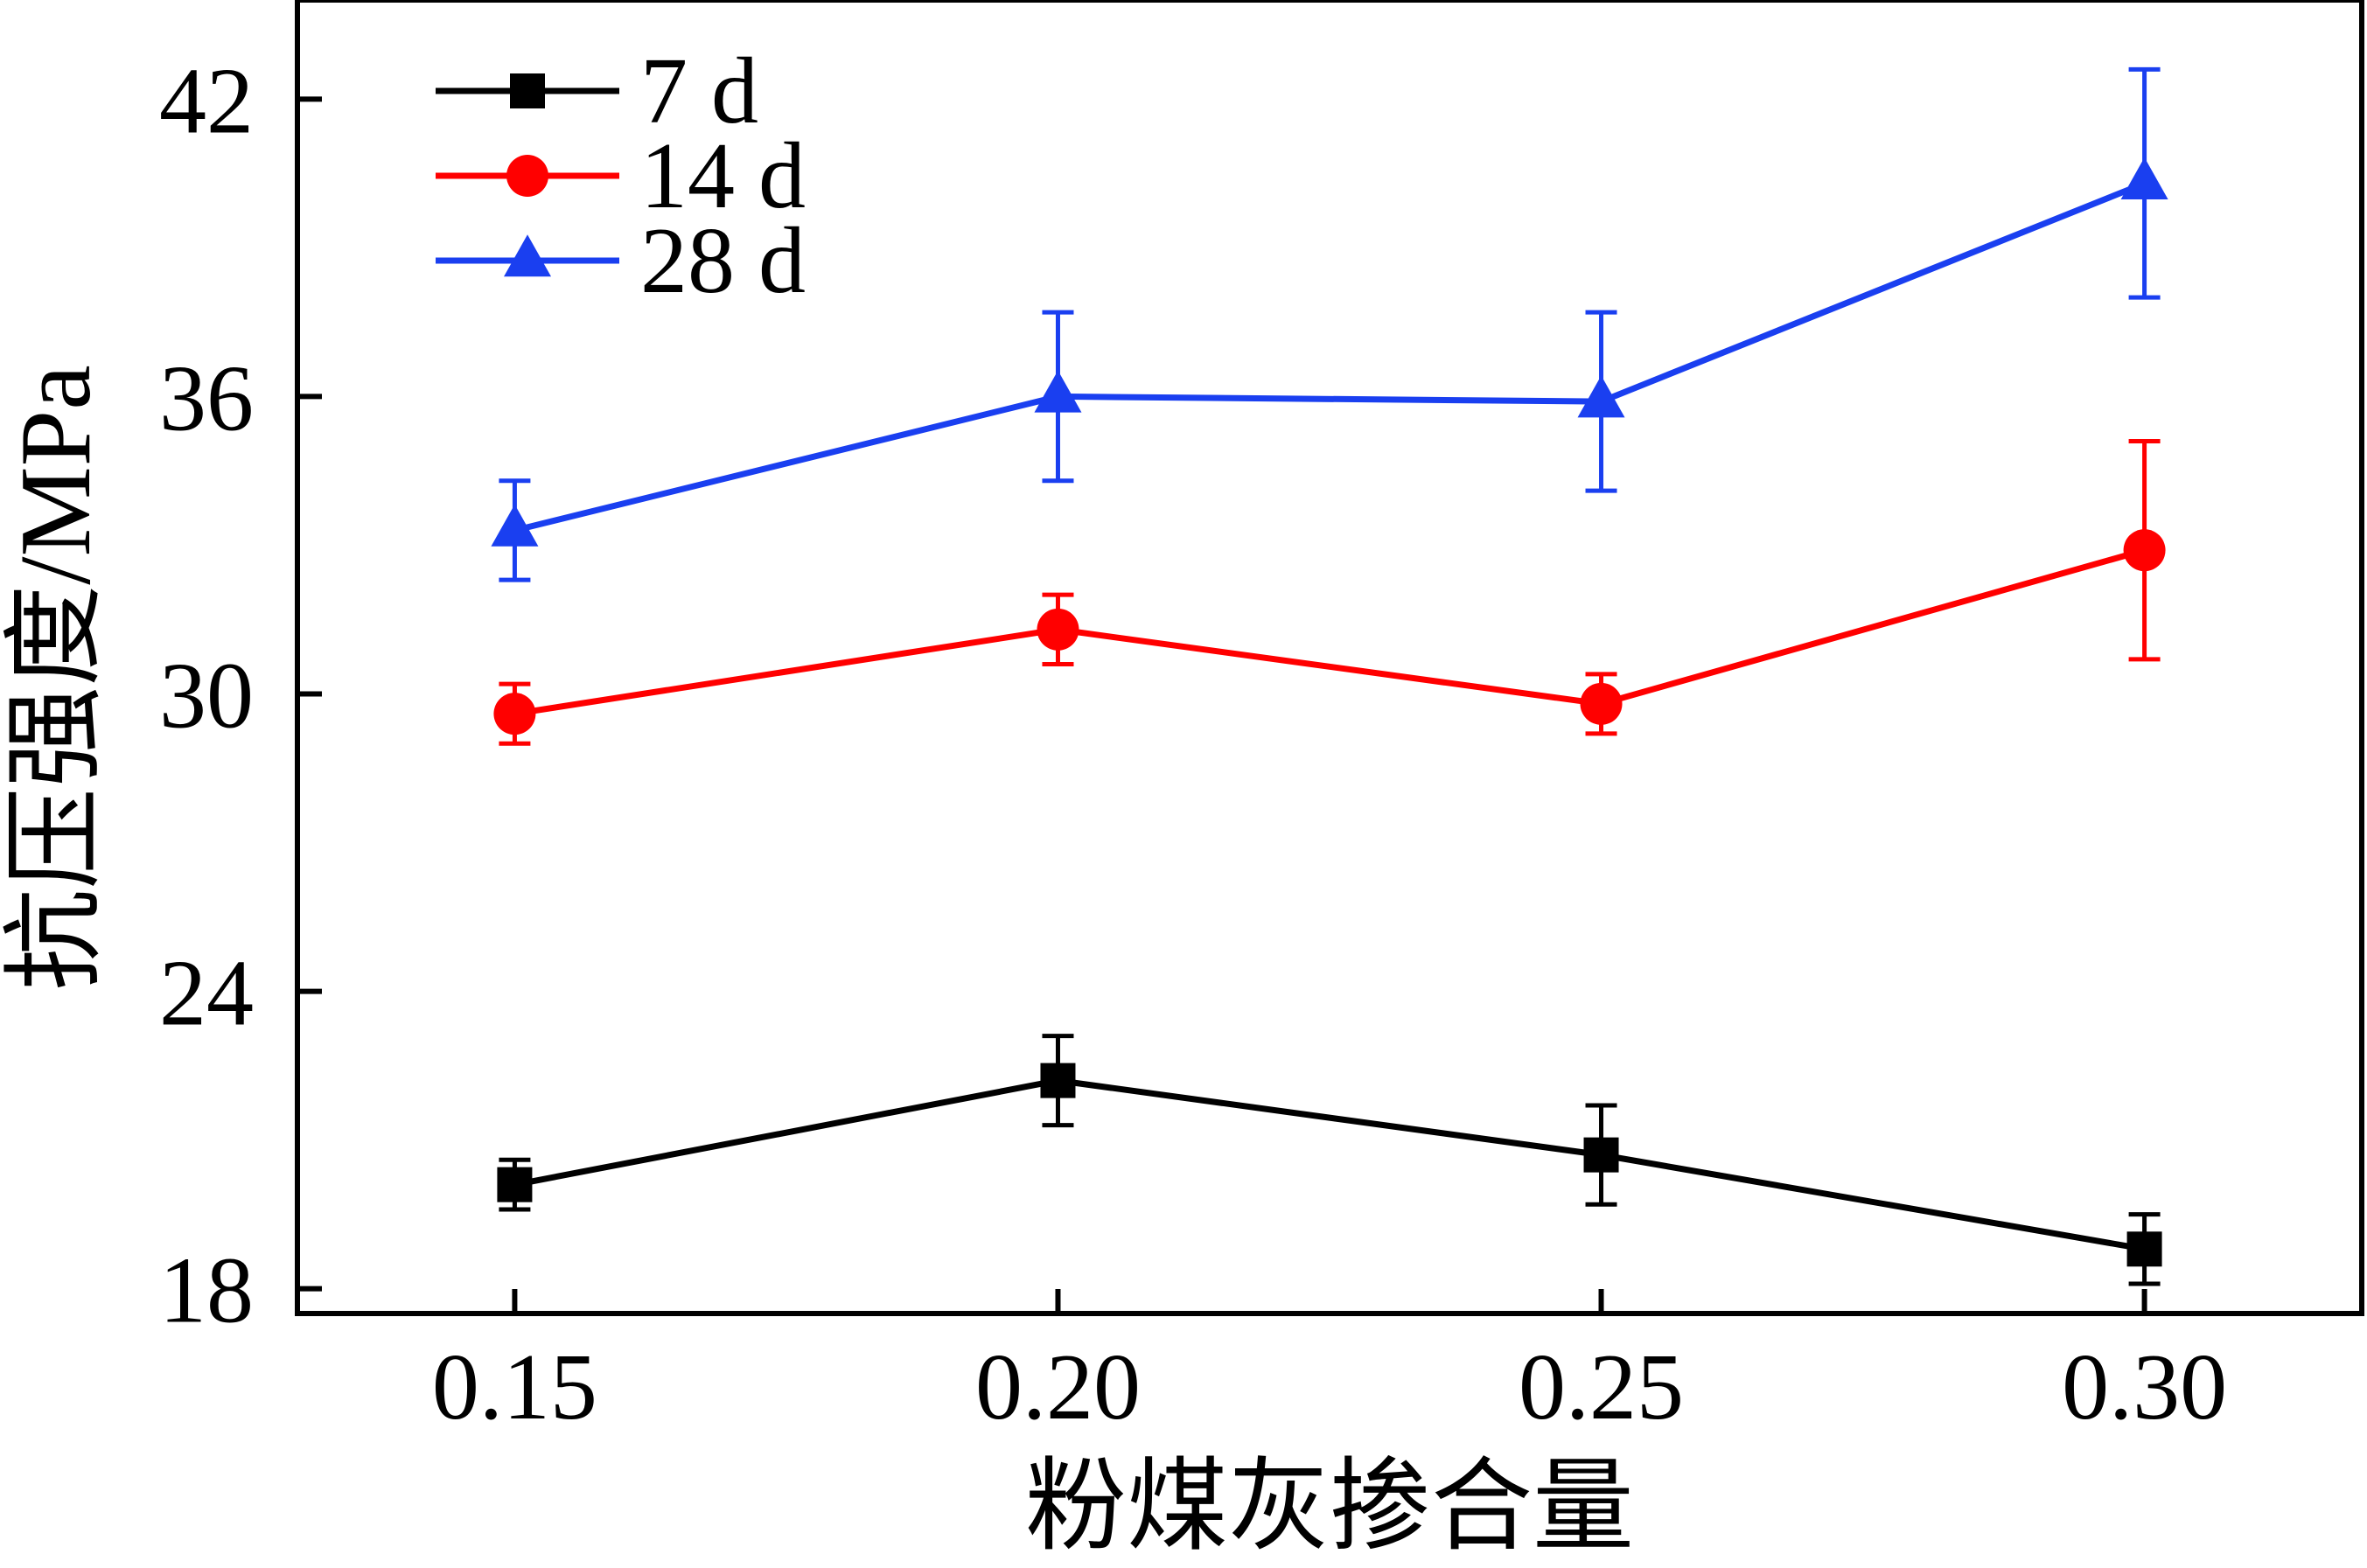  Describe the element at coordinates (1329, 1364) in the screenshot. I see `x-axis-ticks: 0.15 0.20 0.25 0.30` at that location.